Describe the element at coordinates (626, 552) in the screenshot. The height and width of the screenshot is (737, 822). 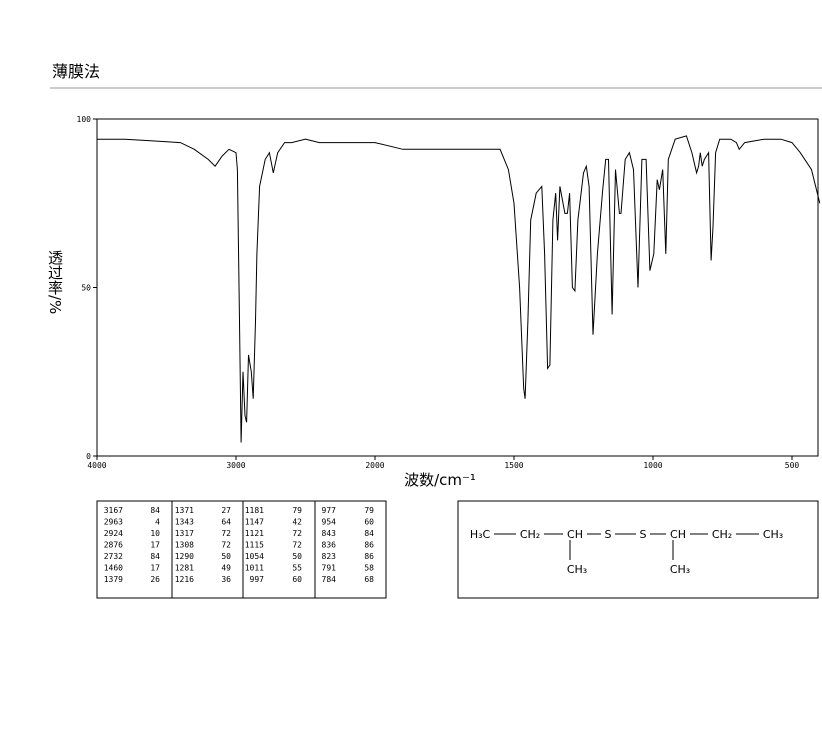
I see `structure: H₃C CH₂ CH S S CH CH₂ CH₃ CH₃ CH₃` at that location.